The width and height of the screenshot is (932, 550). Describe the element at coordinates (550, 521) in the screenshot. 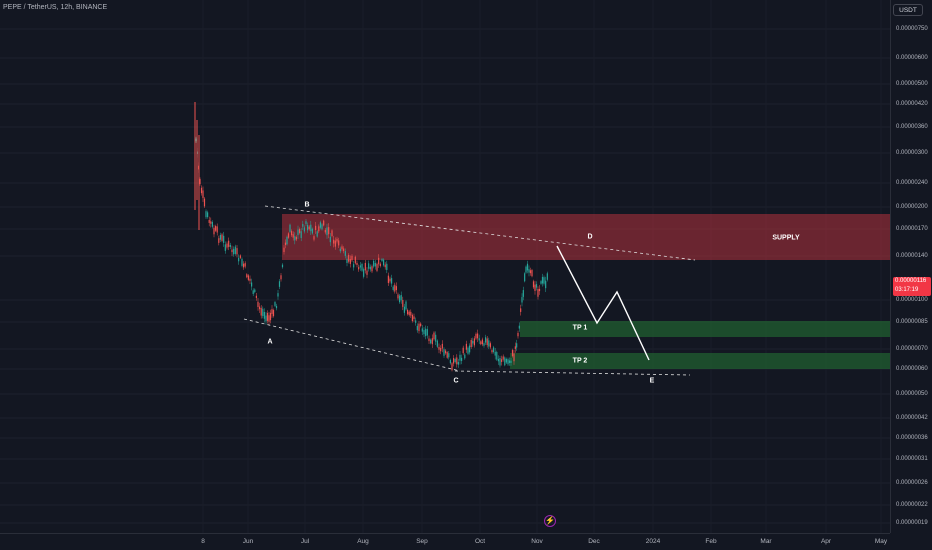

I see `flash-icon: ⚡` at that location.